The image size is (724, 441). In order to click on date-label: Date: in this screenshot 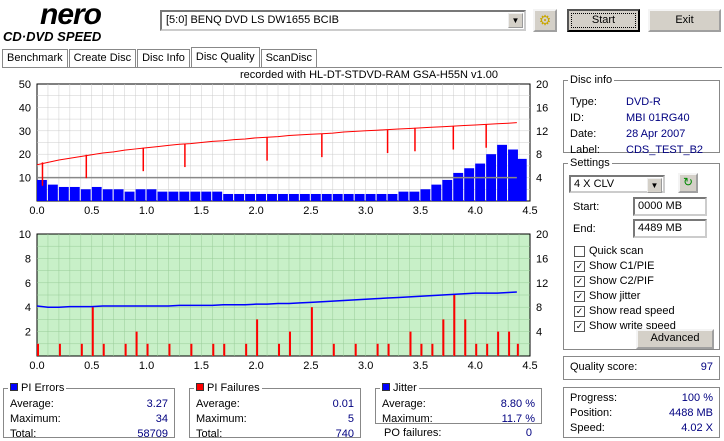, I will do `click(583, 134)`.